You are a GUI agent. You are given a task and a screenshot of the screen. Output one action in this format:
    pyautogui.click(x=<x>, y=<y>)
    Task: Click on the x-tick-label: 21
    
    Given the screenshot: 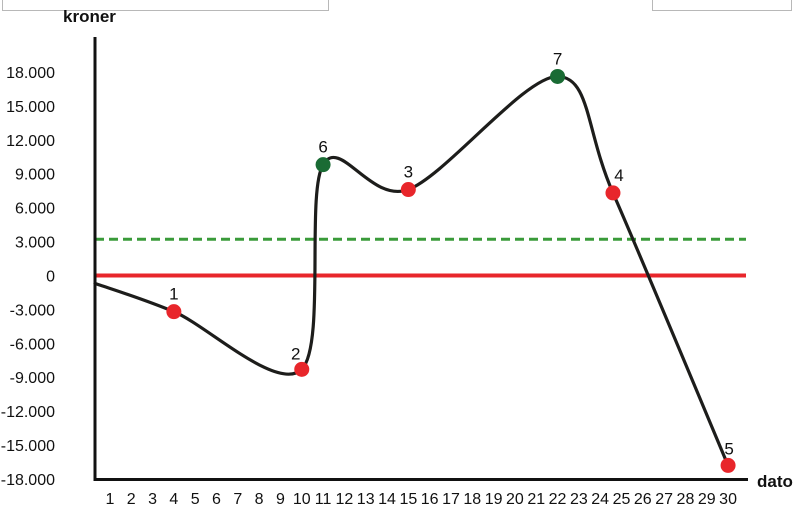 What is the action you would take?
    pyautogui.click(x=536, y=499)
    